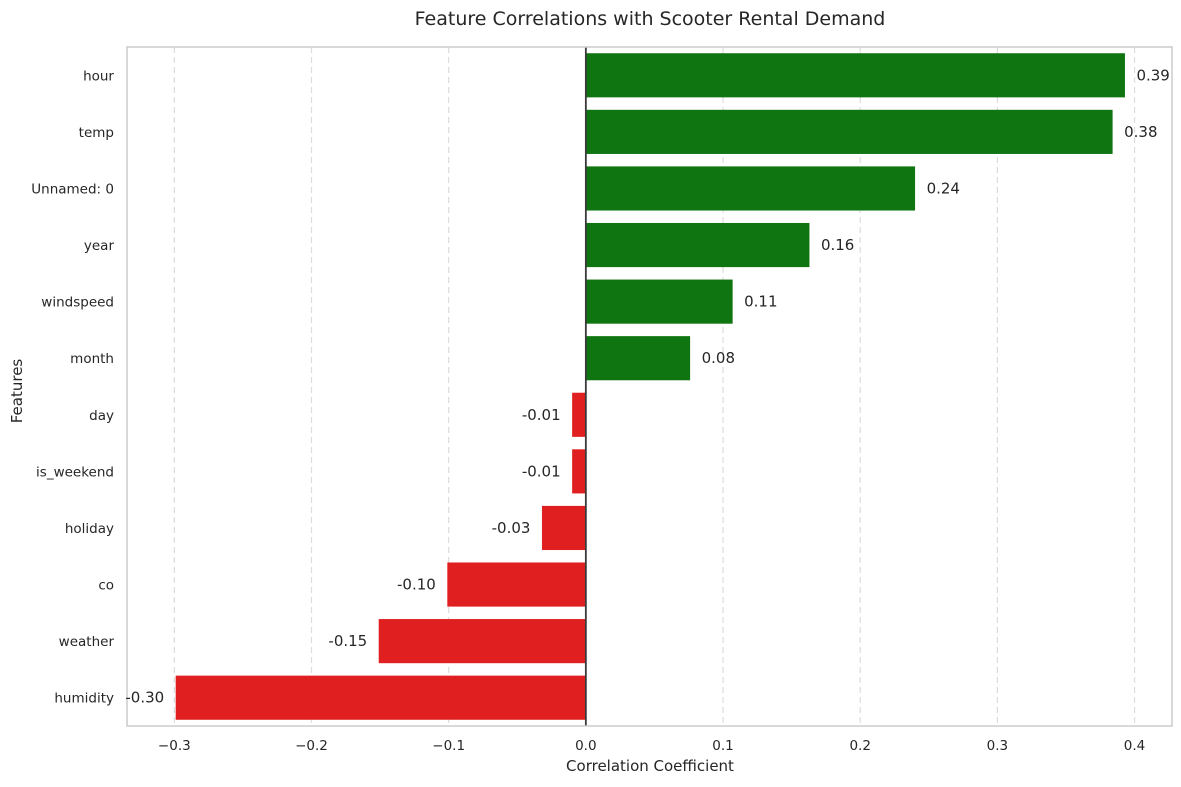 Image resolution: width=1181 pixels, height=787 pixels. What do you see at coordinates (96, 133) in the screenshot?
I see `y-tick-label: temp` at bounding box center [96, 133].